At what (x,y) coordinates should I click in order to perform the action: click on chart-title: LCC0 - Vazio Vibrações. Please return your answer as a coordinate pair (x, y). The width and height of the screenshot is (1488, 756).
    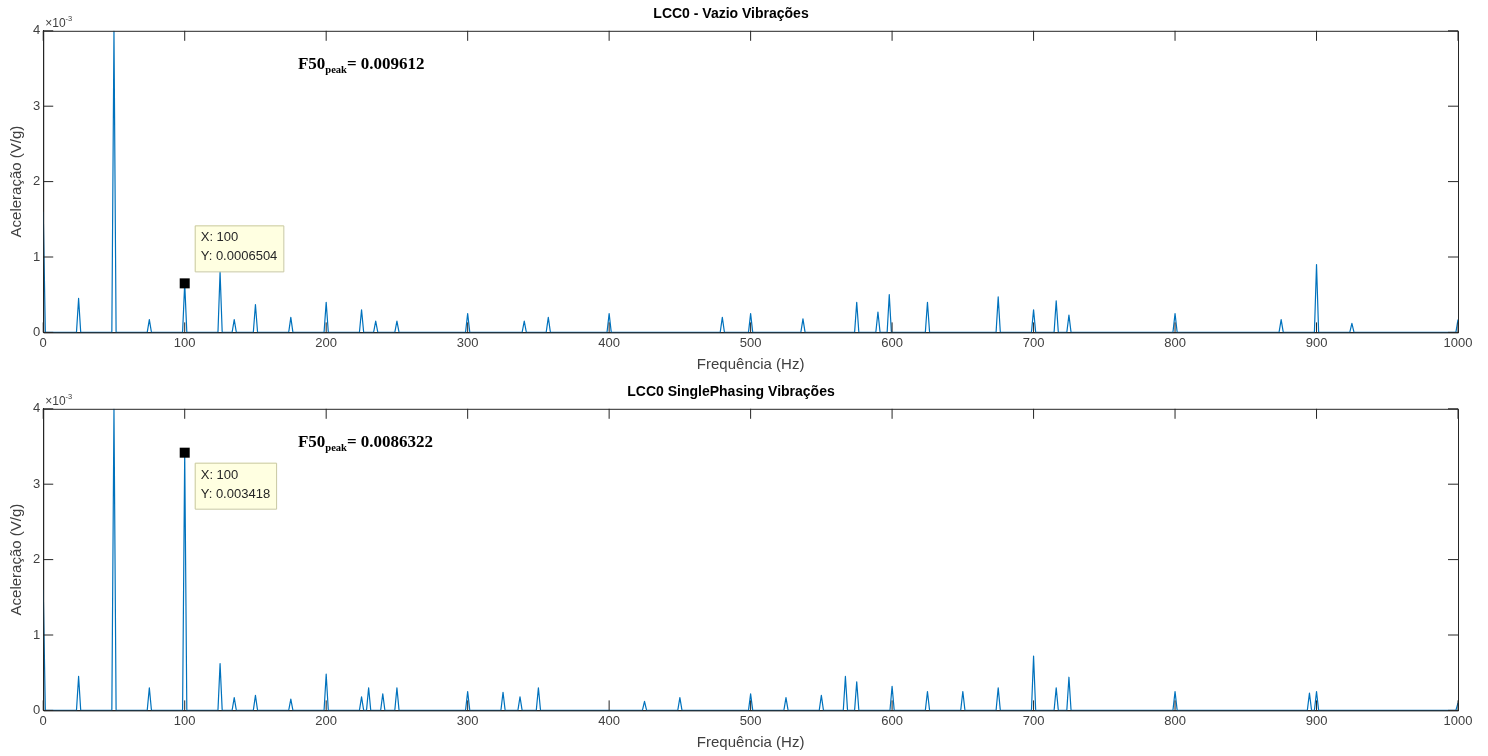
    Looking at the image, I should click on (731, 13).